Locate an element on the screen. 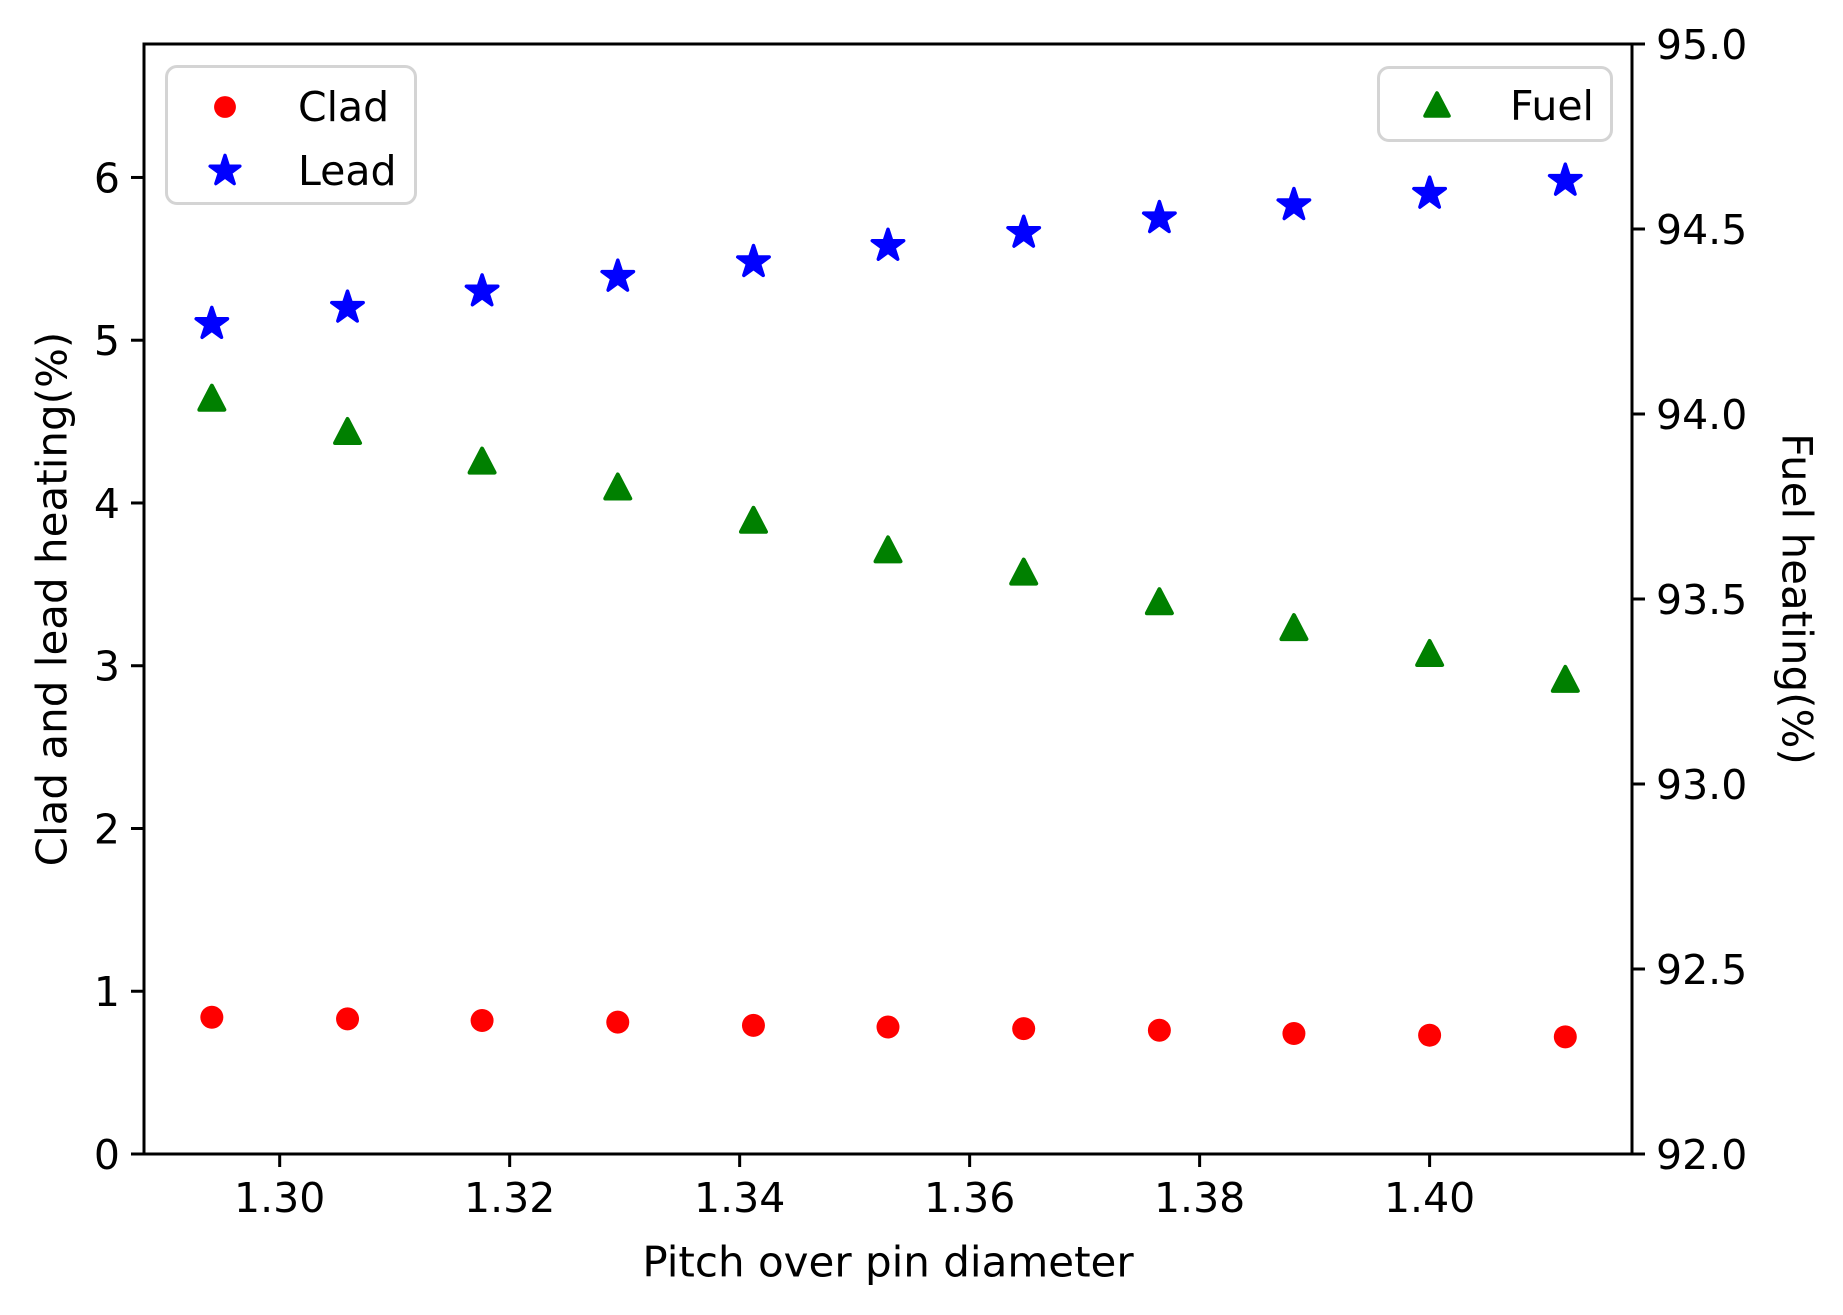 The width and height of the screenshot is (1843, 1315). left-y-tick-label: 5 is located at coordinates (107, 341).